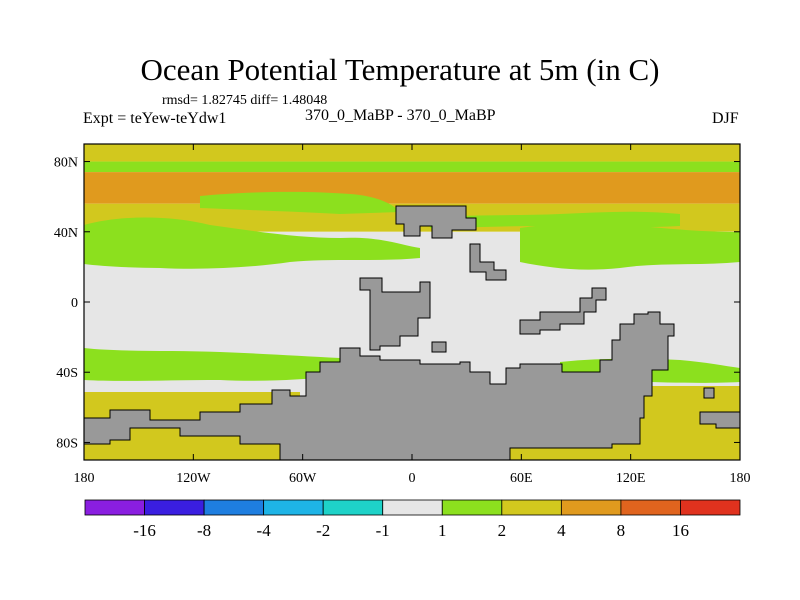 The height and width of the screenshot is (600, 800). What do you see at coordinates (436, 222) in the screenshot?
I see `north-landmass` at bounding box center [436, 222].